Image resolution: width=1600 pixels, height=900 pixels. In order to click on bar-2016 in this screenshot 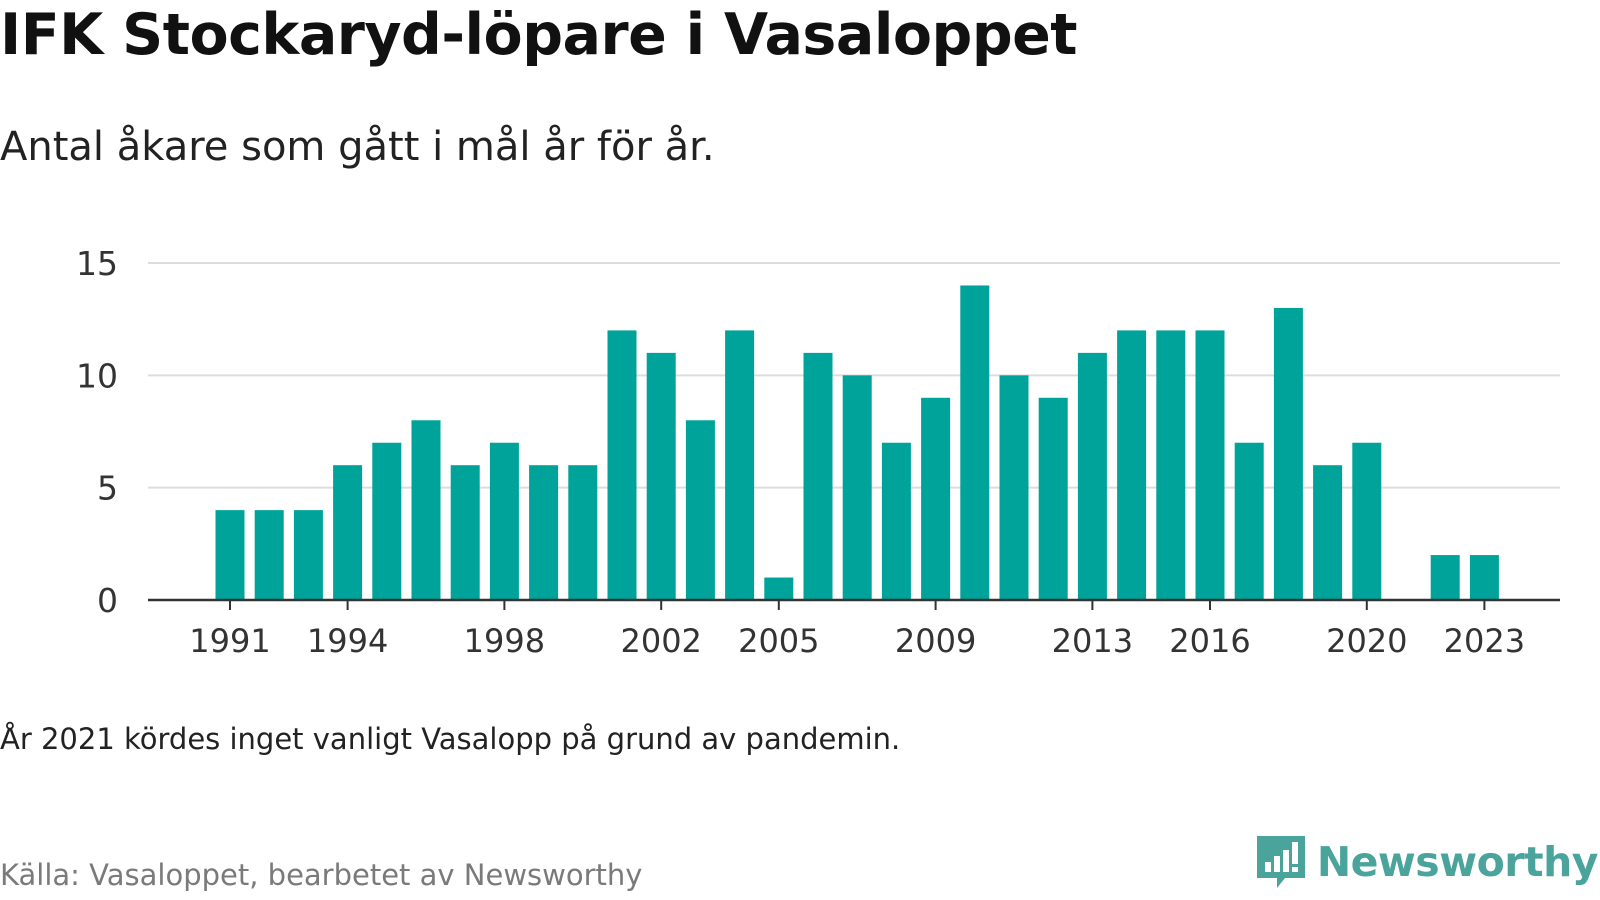, I will do `click(1210, 465)`.